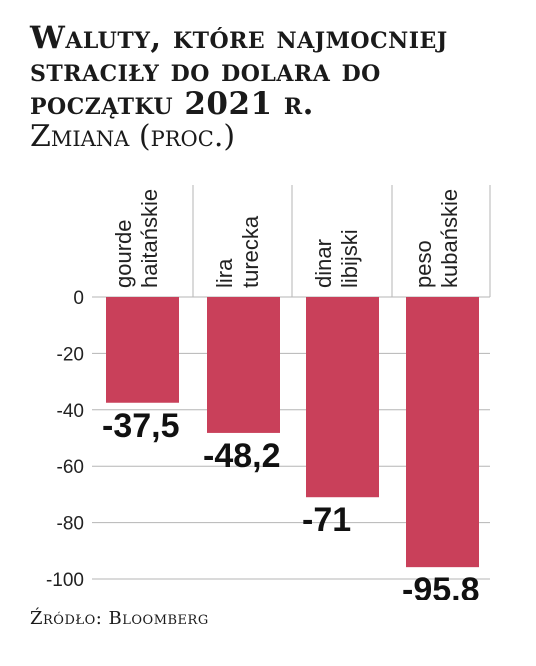  Describe the element at coordinates (242, 456) in the screenshot. I see `value-label: -48,2` at that location.